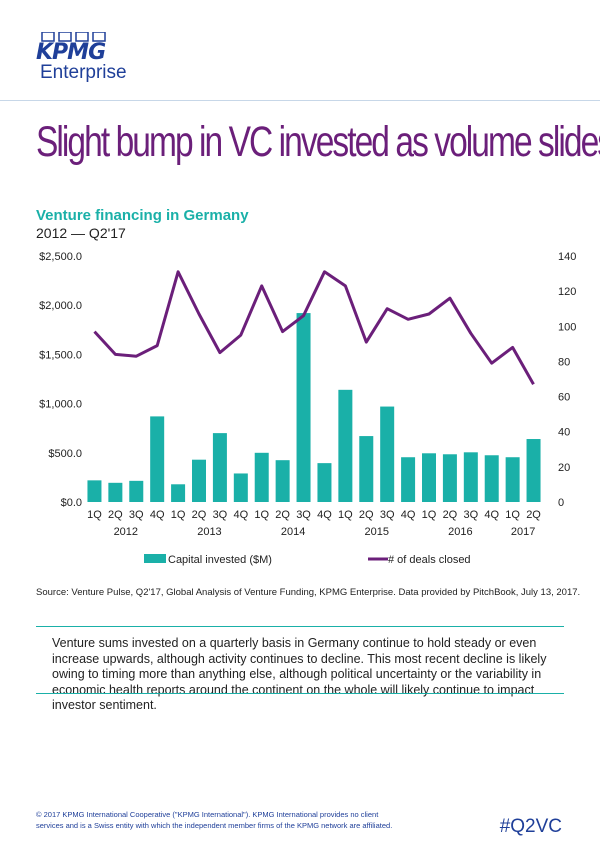  I want to click on left-axis-tick-label: $1,500.0, so click(60, 355).